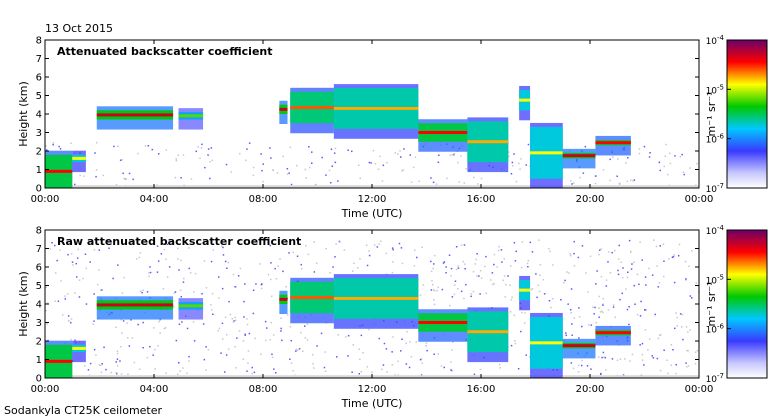 This screenshot has width=780, height=420. I want to click on y-tick-label: 0, so click(39, 189).